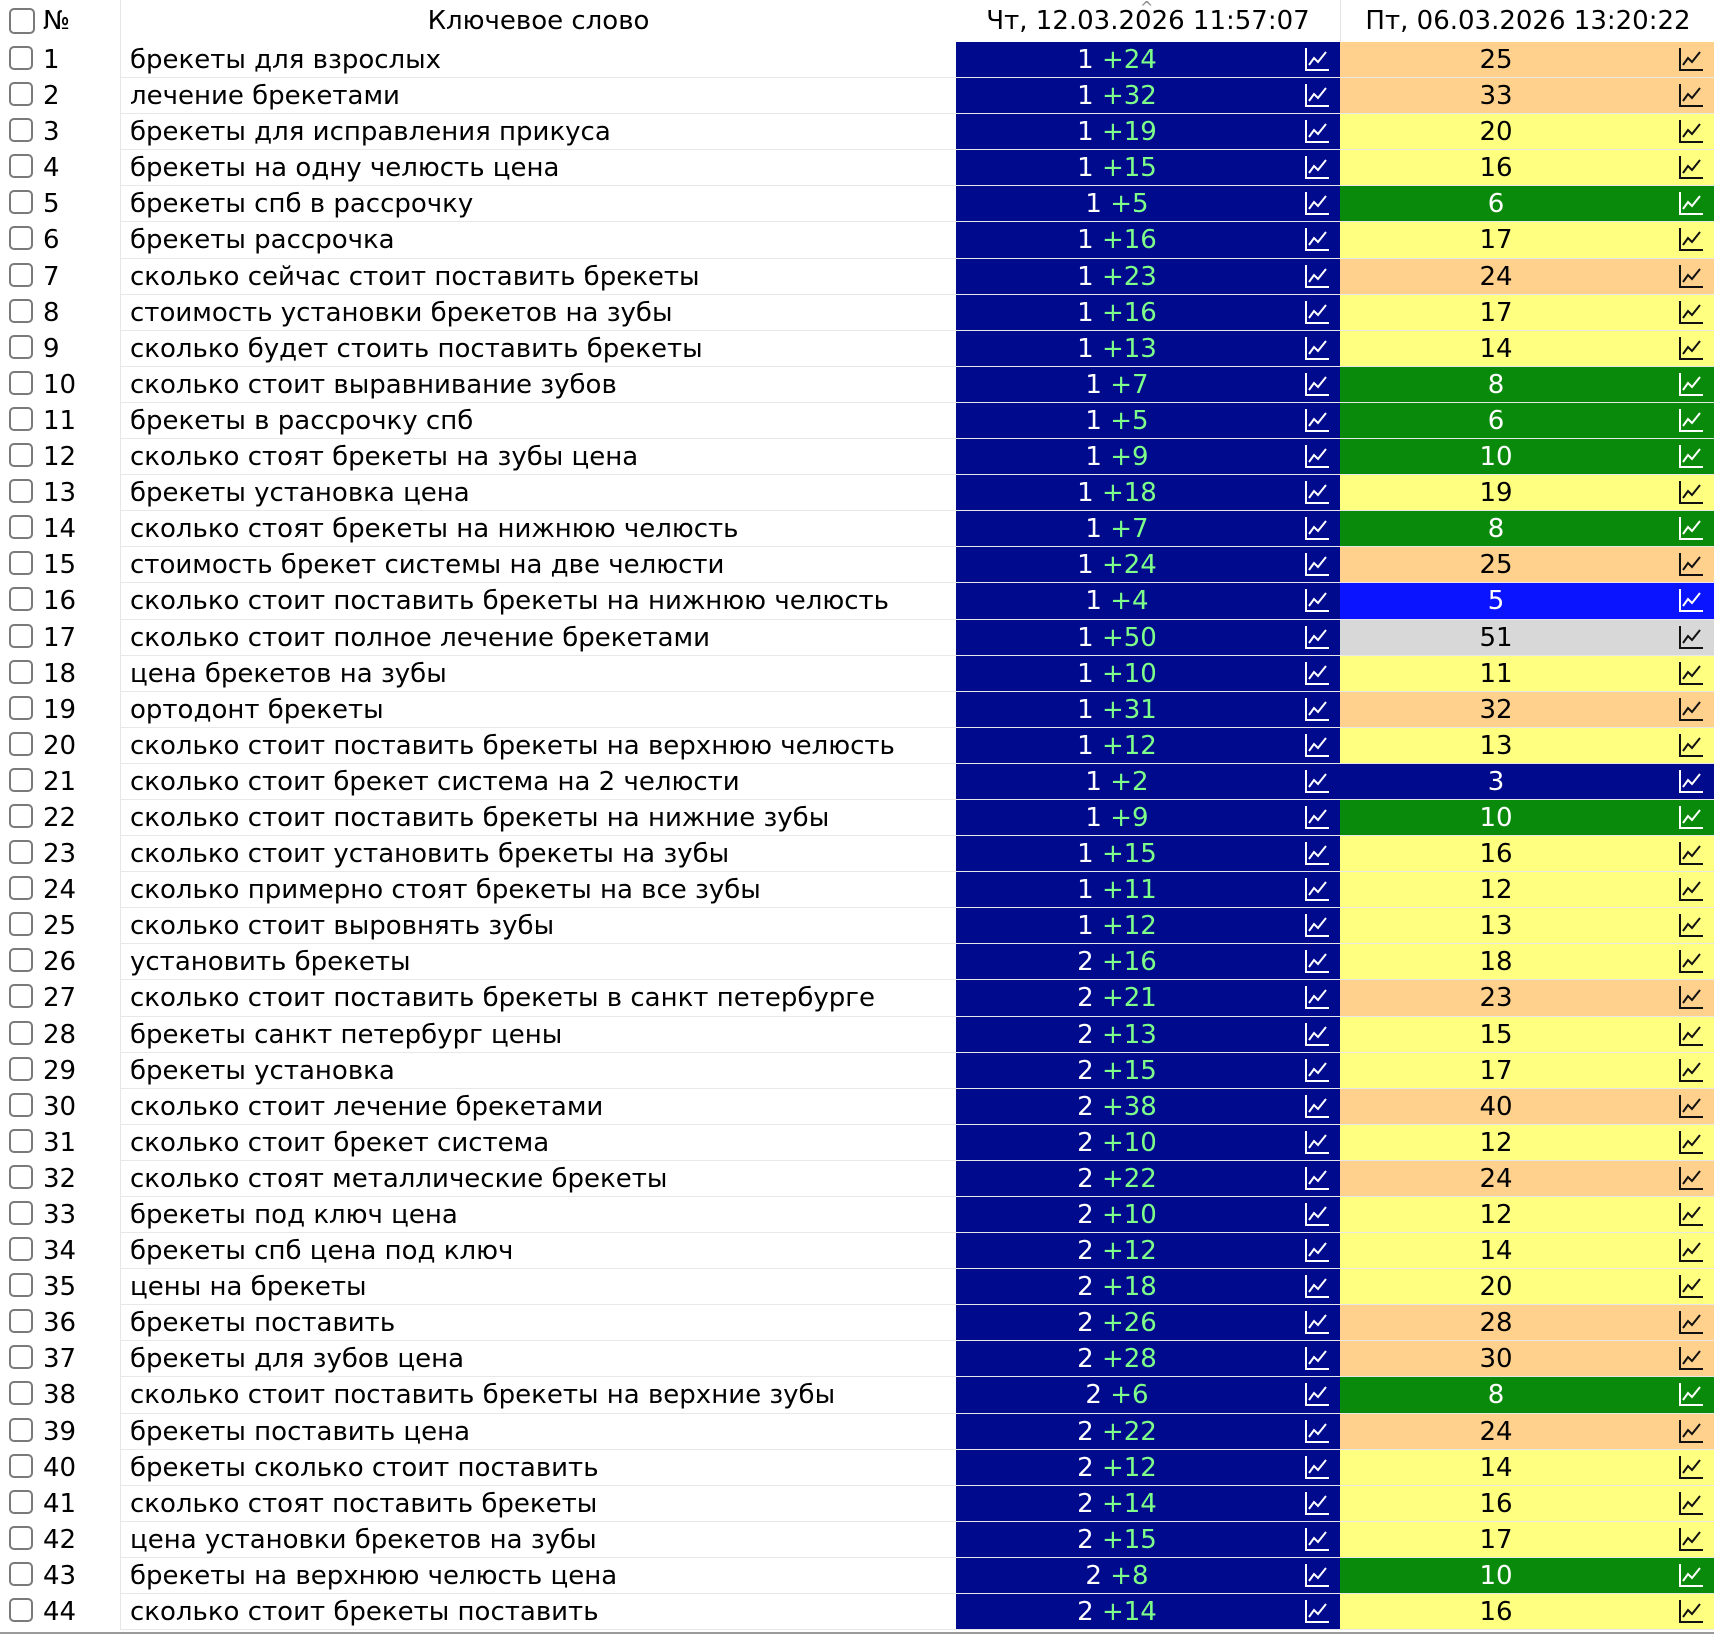 The image size is (1714, 1640). What do you see at coordinates (1148, 21) in the screenshot?
I see `column-header-date-1: Чт, 12.03.2026 11:57:07` at bounding box center [1148, 21].